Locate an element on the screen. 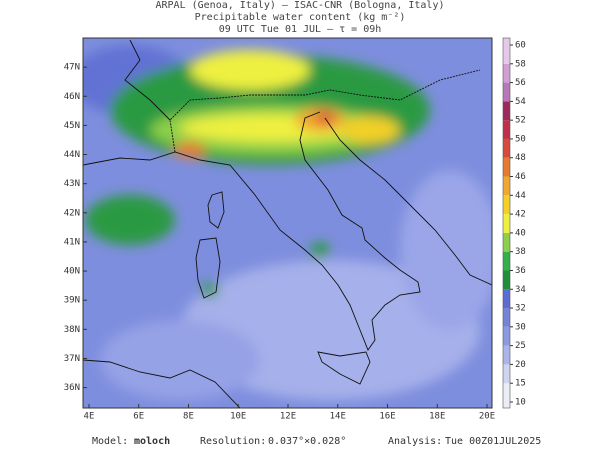 The height and width of the screenshot is (454, 600). y-tick-label: 43N is located at coordinates (72, 184).